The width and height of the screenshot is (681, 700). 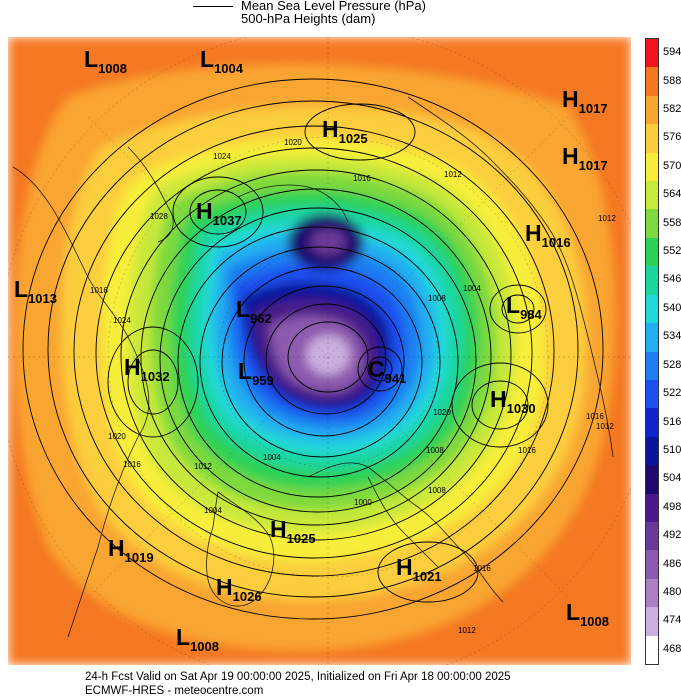 What do you see at coordinates (672, 165) in the screenshot?
I see `colorbar-level-label: 570` at bounding box center [672, 165].